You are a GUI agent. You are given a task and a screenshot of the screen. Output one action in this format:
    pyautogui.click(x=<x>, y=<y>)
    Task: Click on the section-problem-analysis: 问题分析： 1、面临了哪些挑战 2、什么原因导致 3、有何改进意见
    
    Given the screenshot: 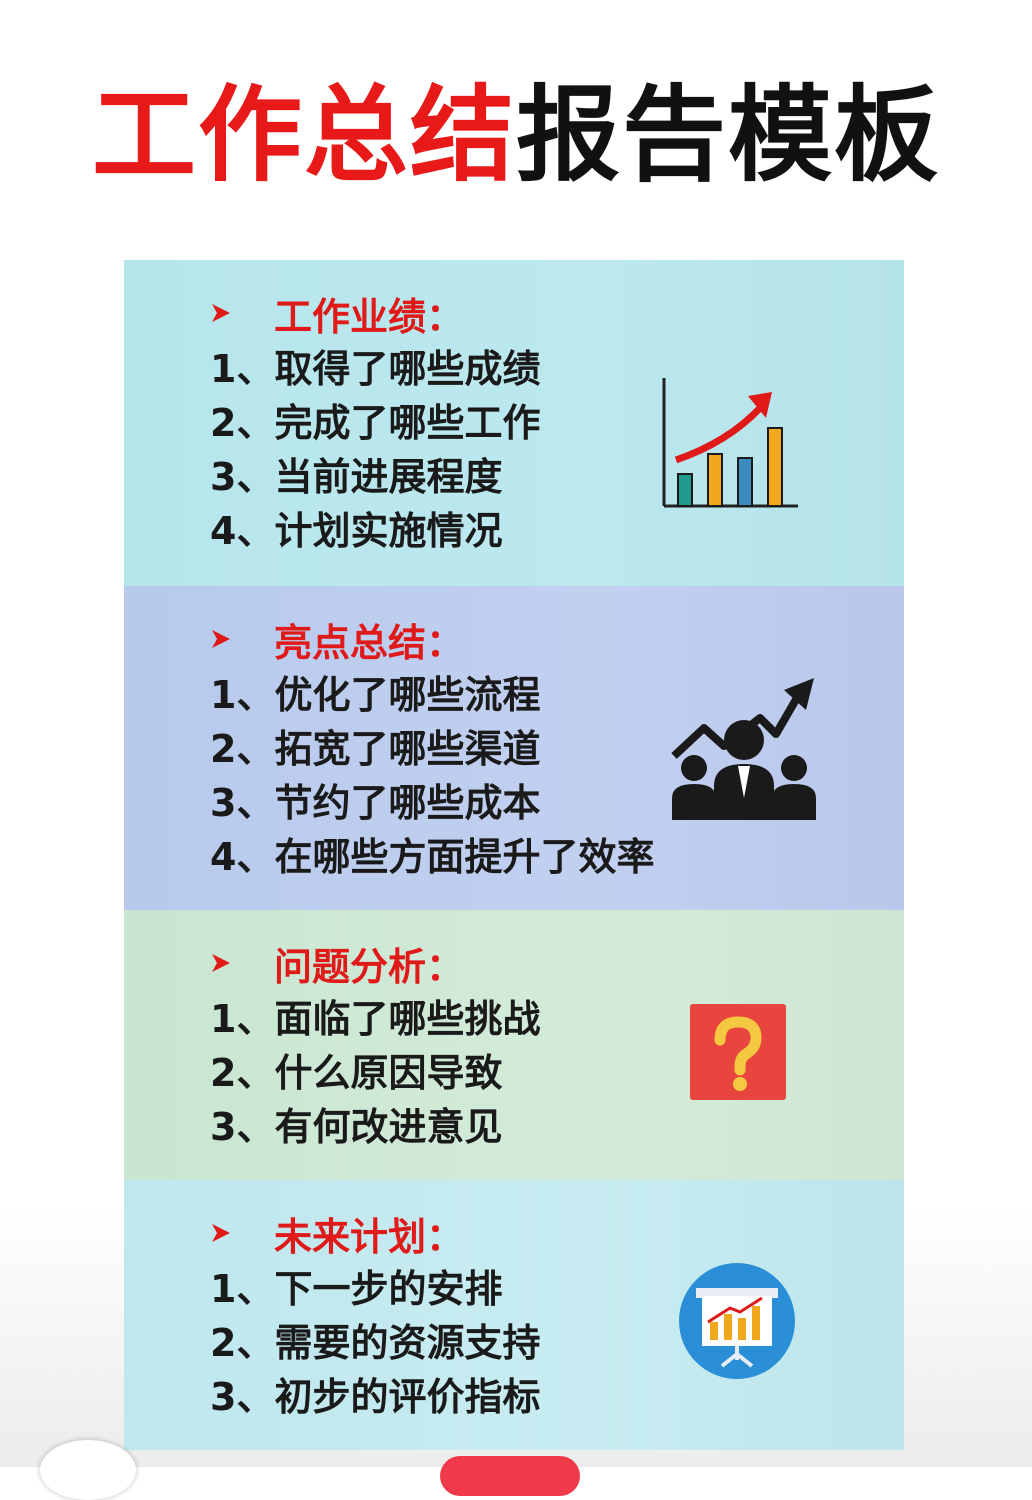 What is the action you would take?
    pyautogui.click(x=514, y=1045)
    